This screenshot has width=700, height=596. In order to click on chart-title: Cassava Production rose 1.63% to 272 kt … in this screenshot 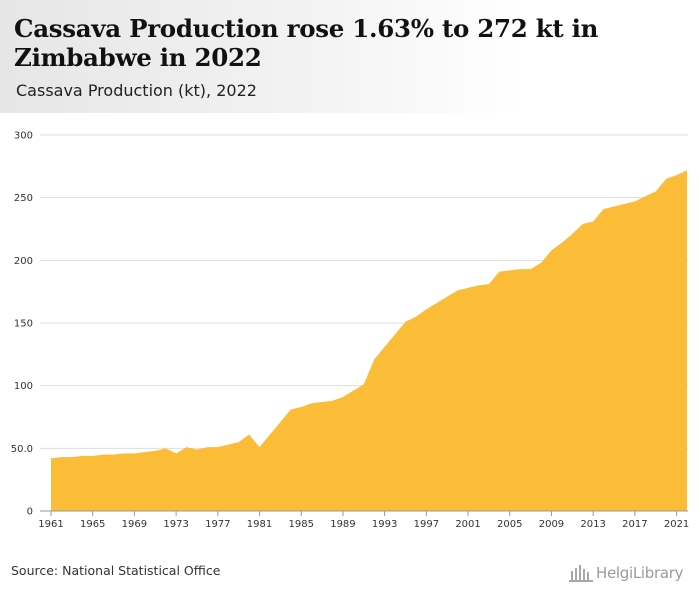, I will do `click(306, 43)`.